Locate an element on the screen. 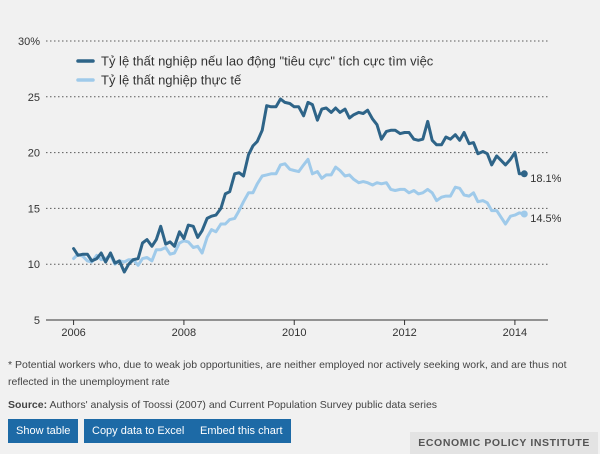 This screenshot has height=454, width=600. series-end-label-1: 18.1% is located at coordinates (545, 179).